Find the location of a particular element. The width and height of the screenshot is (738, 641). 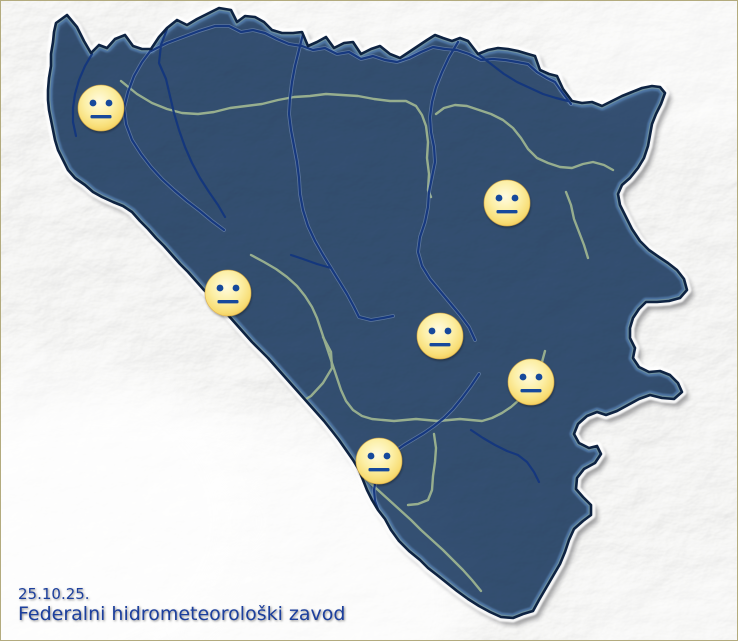

organization-label: Federalni hidrometeorološki zavod is located at coordinates (182, 614).